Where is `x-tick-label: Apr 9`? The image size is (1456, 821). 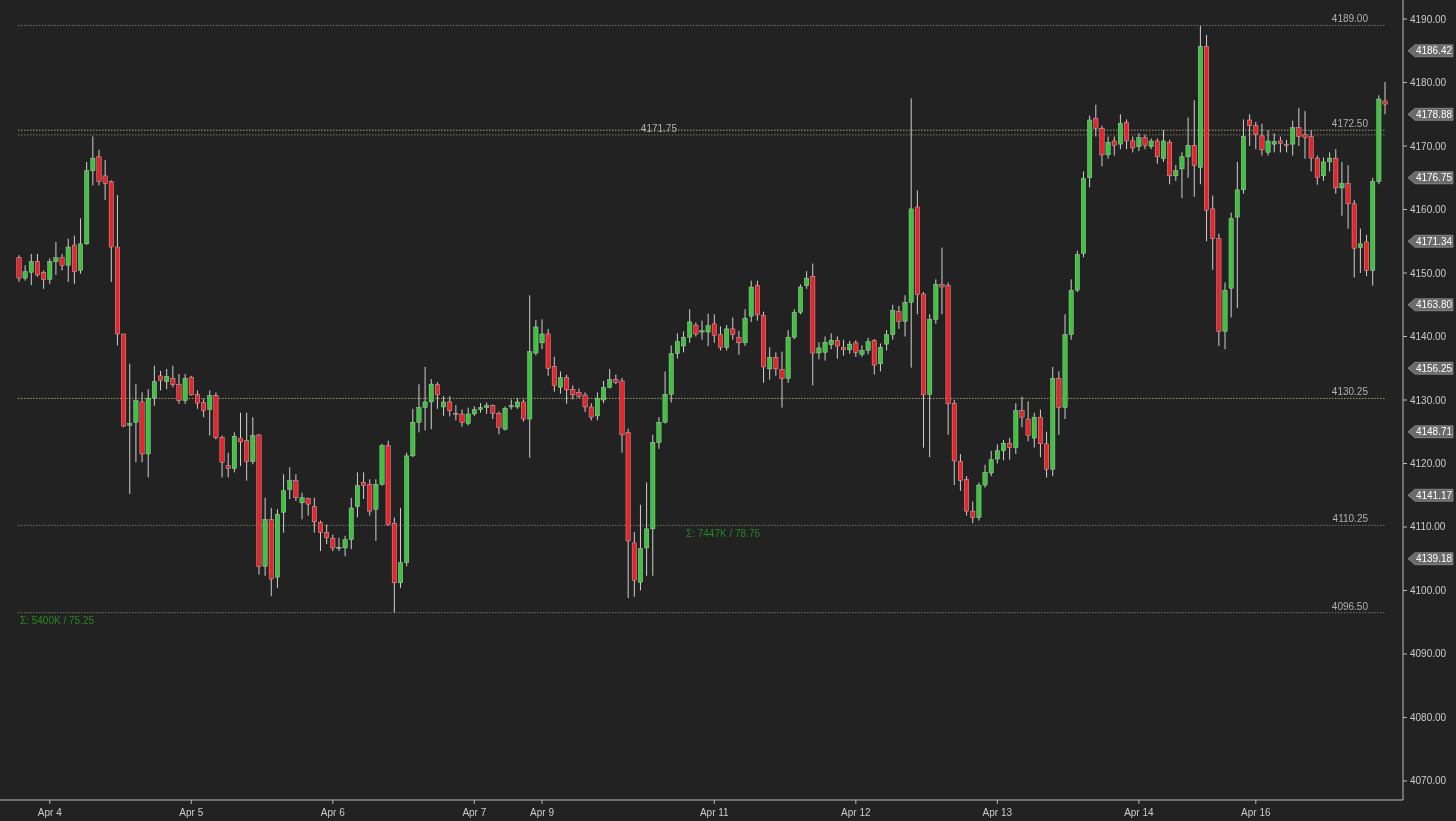 x-tick-label: Apr 9 is located at coordinates (542, 812).